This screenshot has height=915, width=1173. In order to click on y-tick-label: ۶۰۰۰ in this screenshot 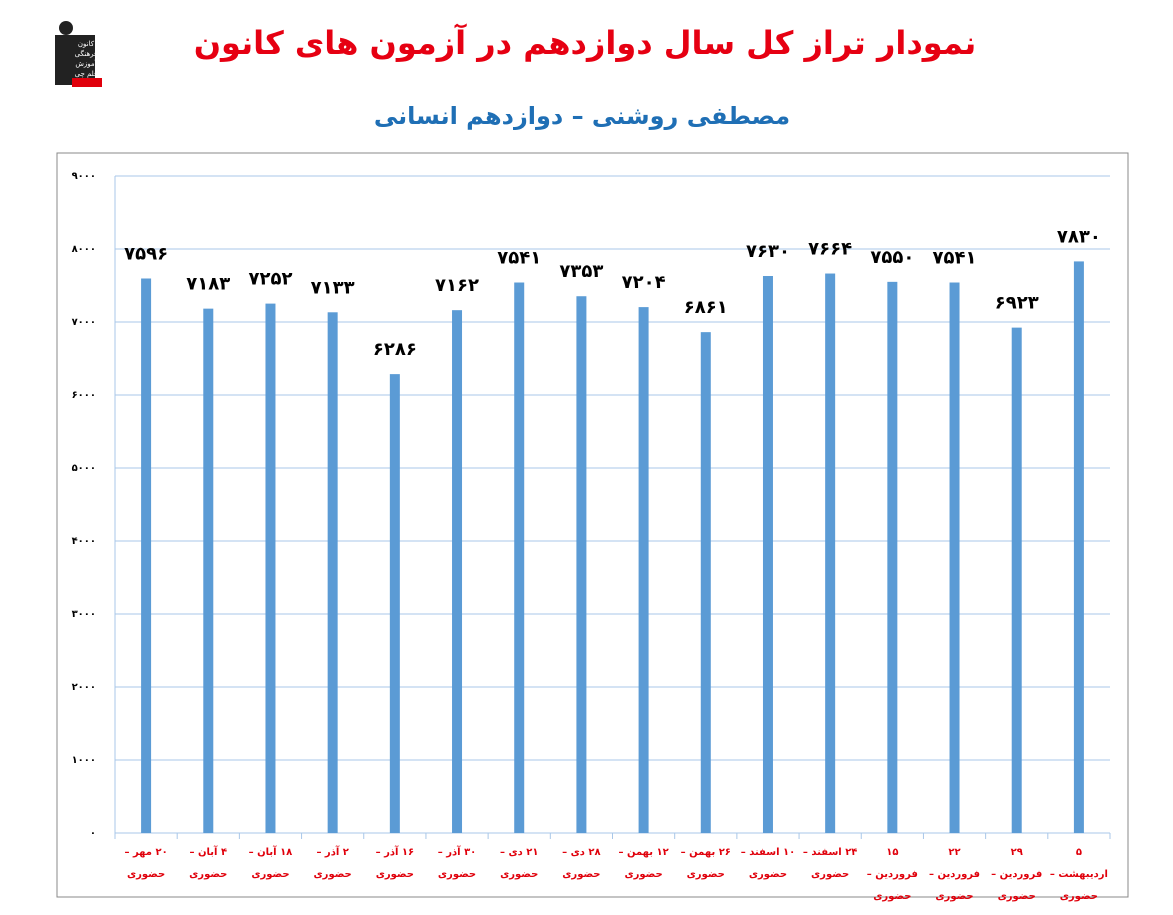, I will do `click(84, 395)`.